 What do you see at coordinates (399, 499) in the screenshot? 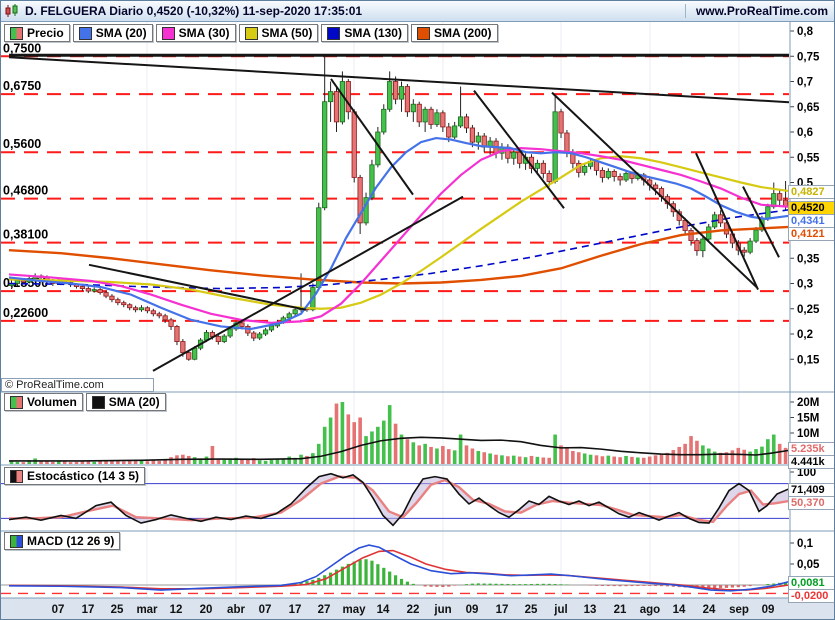
I see `stochastic-k-line` at bounding box center [399, 499].